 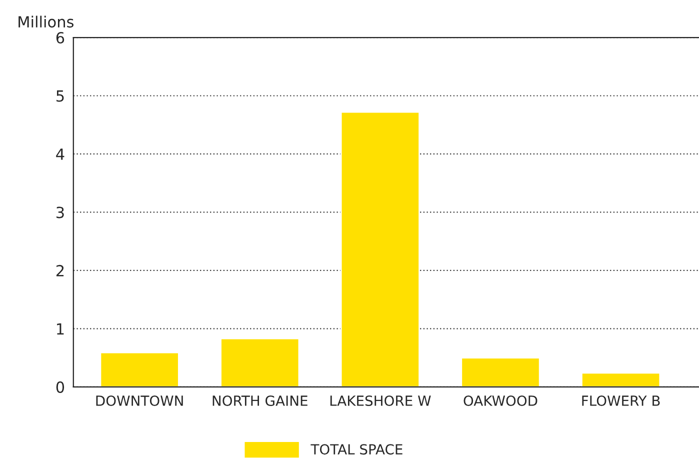 I want to click on x-tick-label: LAKESHORE W, so click(x=380, y=401).